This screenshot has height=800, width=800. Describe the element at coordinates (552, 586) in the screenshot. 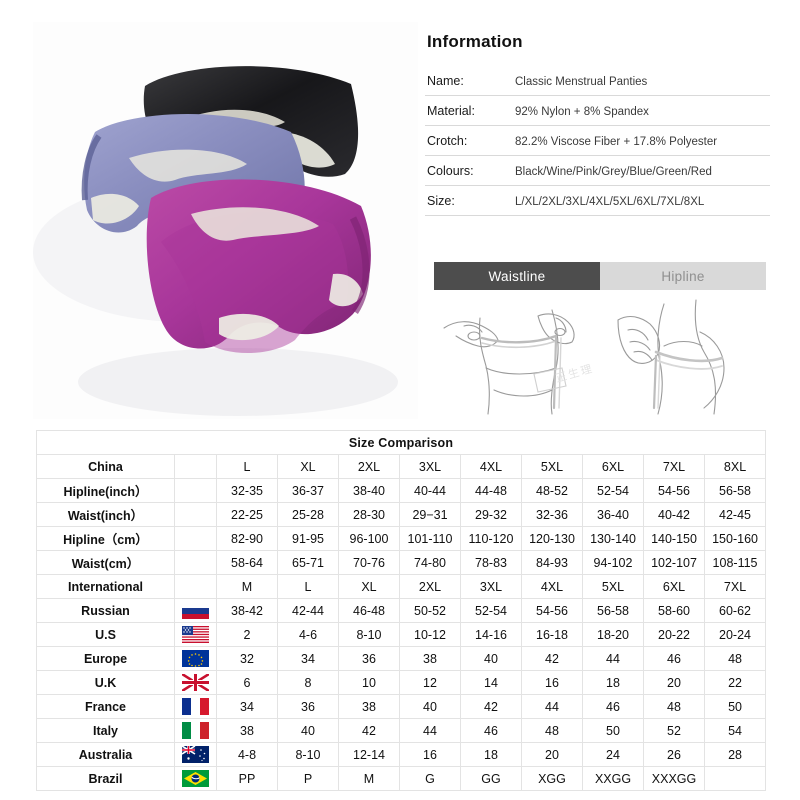

I see `cell-international-5: 4XL` at that location.